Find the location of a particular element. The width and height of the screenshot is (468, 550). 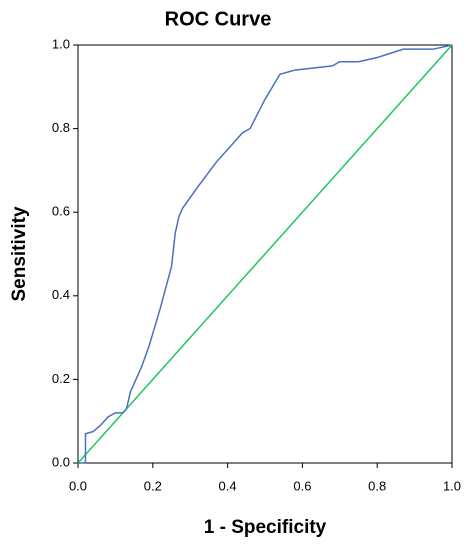

x-tick-label: 0.2 is located at coordinates (153, 485).